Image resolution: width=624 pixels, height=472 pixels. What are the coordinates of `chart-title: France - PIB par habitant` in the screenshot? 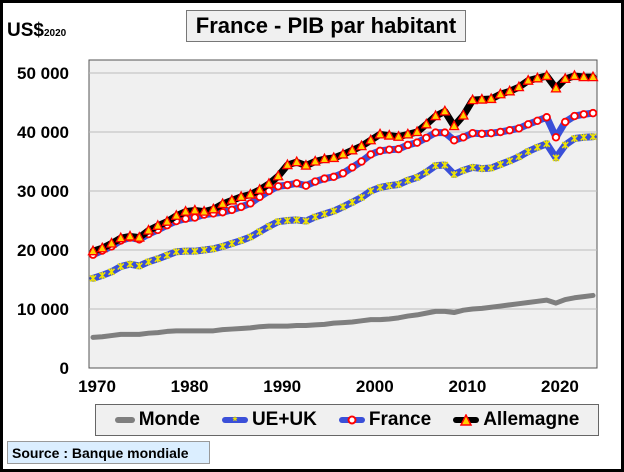 It's located at (326, 26).